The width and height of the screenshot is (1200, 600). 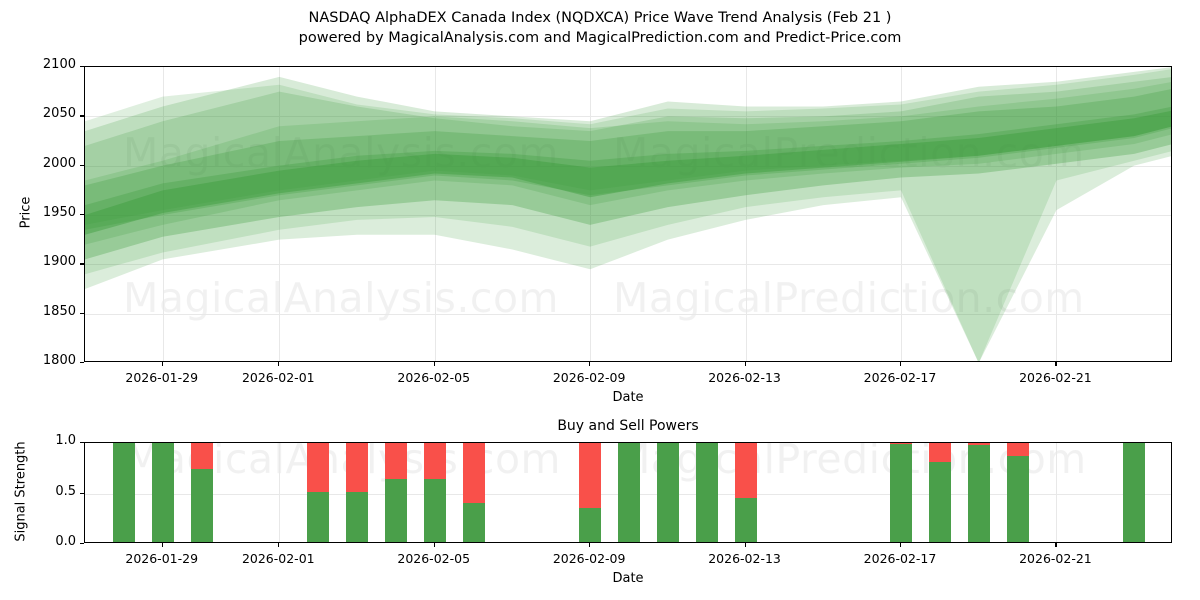 What do you see at coordinates (59, 212) in the screenshot?
I see `price-y-tick-label: 1950` at bounding box center [59, 212].